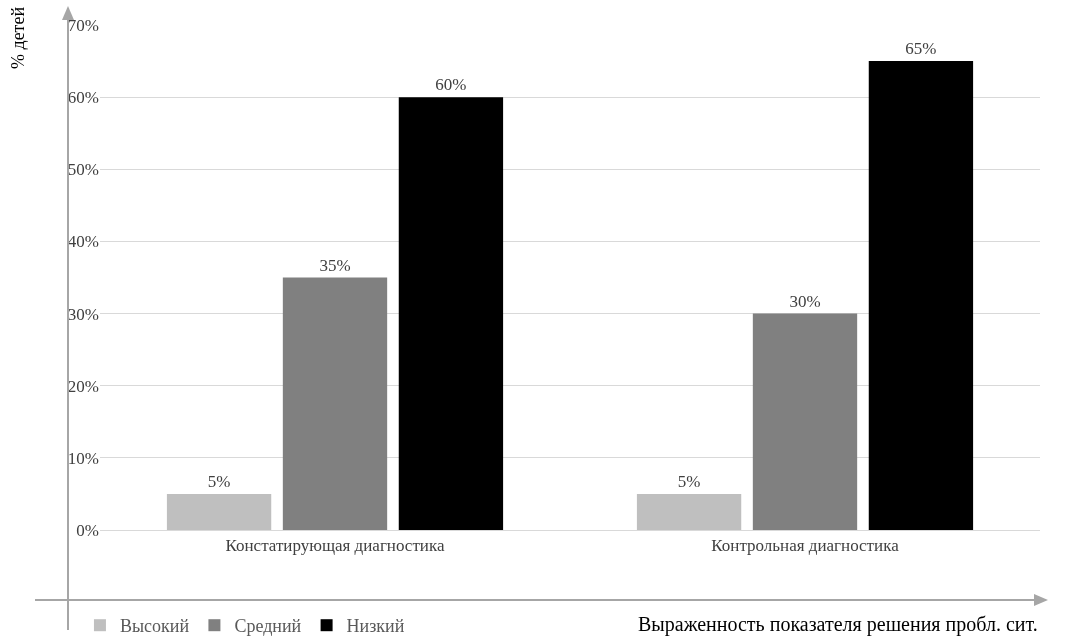  Describe the element at coordinates (87, 530) in the screenshot. I see `y-tick-label: 0%` at that location.